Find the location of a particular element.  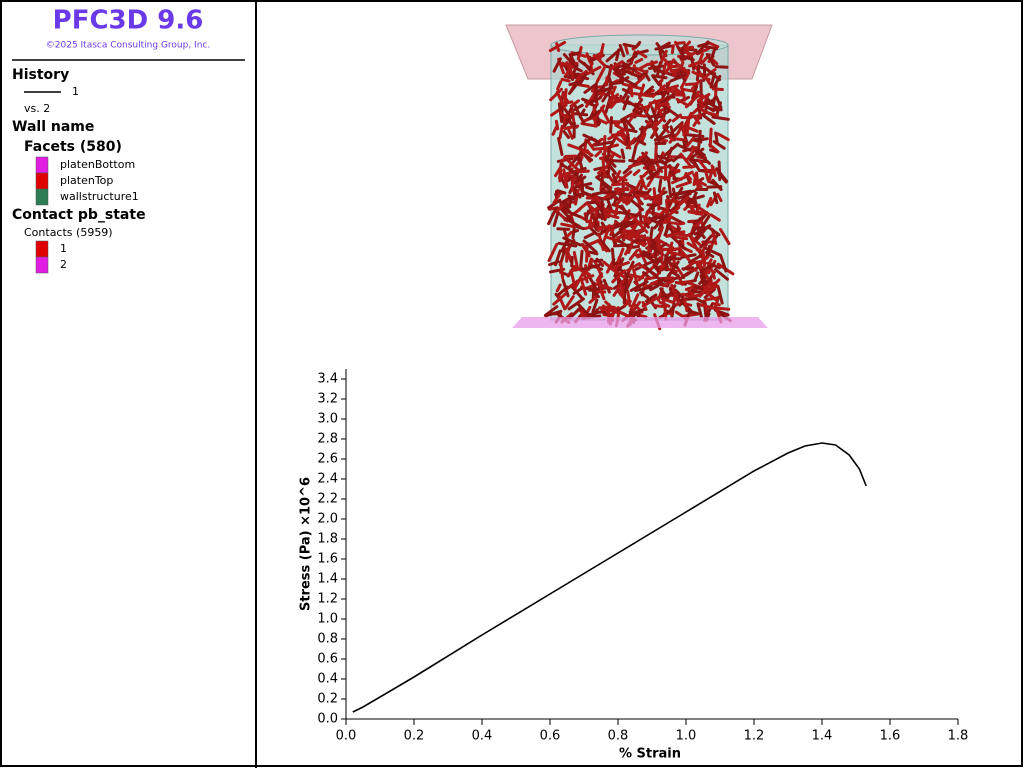

legend-subheading: Facets (580) is located at coordinates (73, 147).